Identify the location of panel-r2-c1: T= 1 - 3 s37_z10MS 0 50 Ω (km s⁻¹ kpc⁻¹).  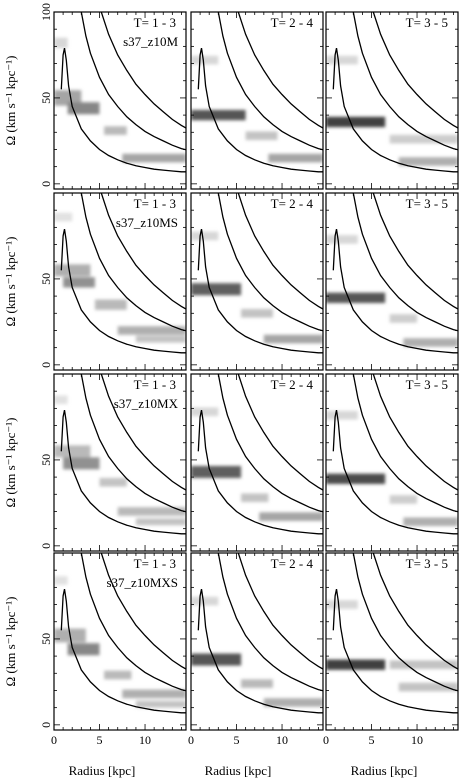
(95, 281).